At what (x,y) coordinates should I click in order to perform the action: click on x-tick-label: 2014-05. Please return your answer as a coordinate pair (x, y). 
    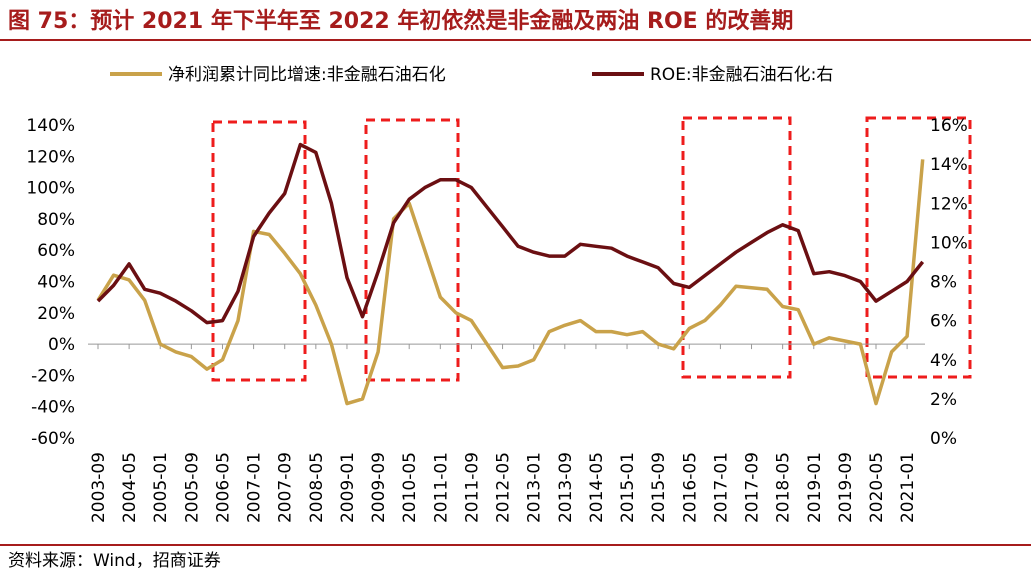
    Looking at the image, I should click on (597, 487).